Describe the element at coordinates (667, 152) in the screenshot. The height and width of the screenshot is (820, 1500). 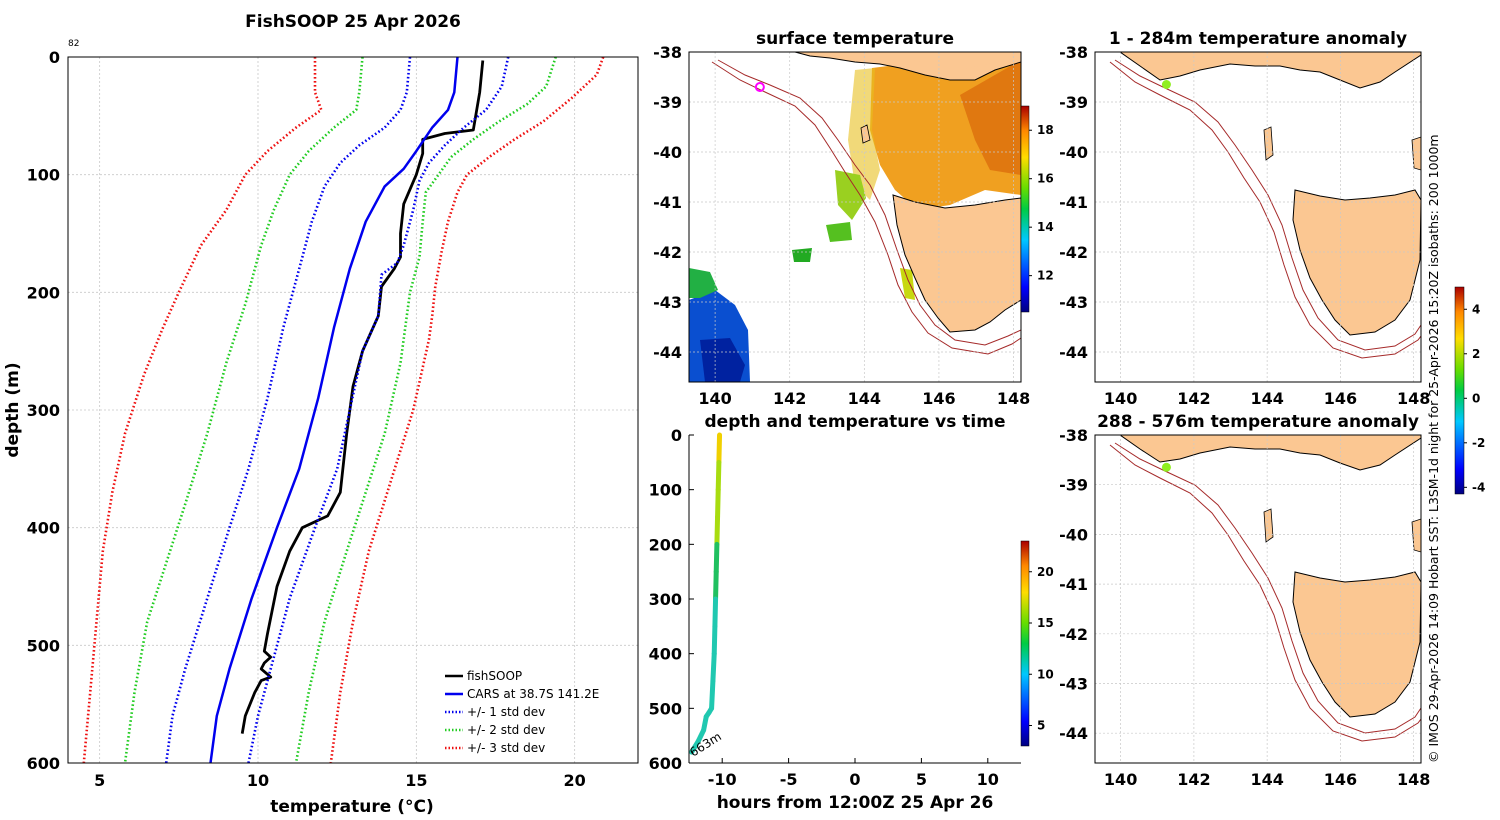
I see `sst-map-lat-label: -40` at that location.